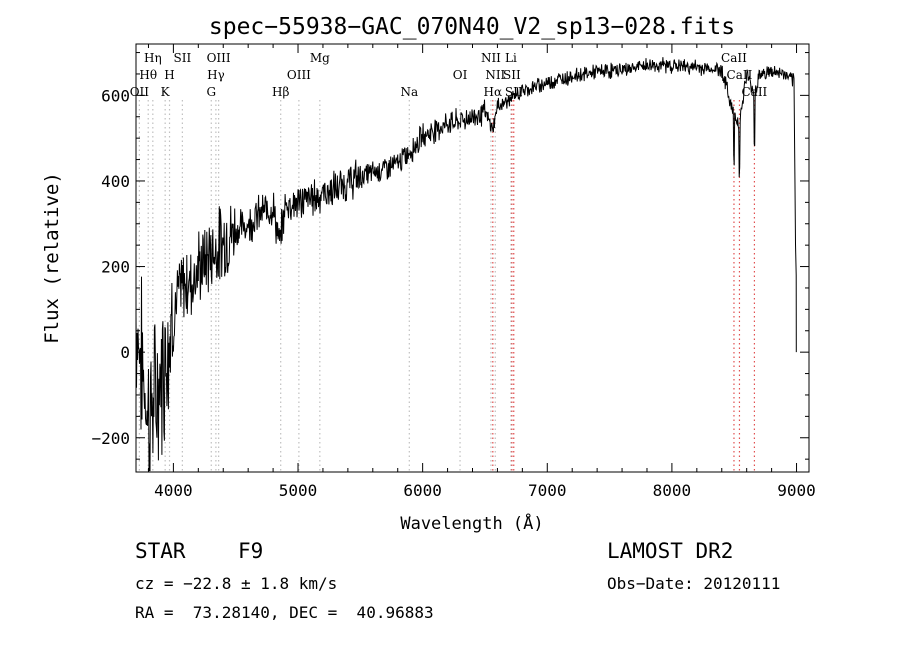 The width and height of the screenshot is (900, 650). Describe the element at coordinates (236, 583) in the screenshot. I see `redshift-info: cz = −22.8 ± 1.8 km/s` at that location.